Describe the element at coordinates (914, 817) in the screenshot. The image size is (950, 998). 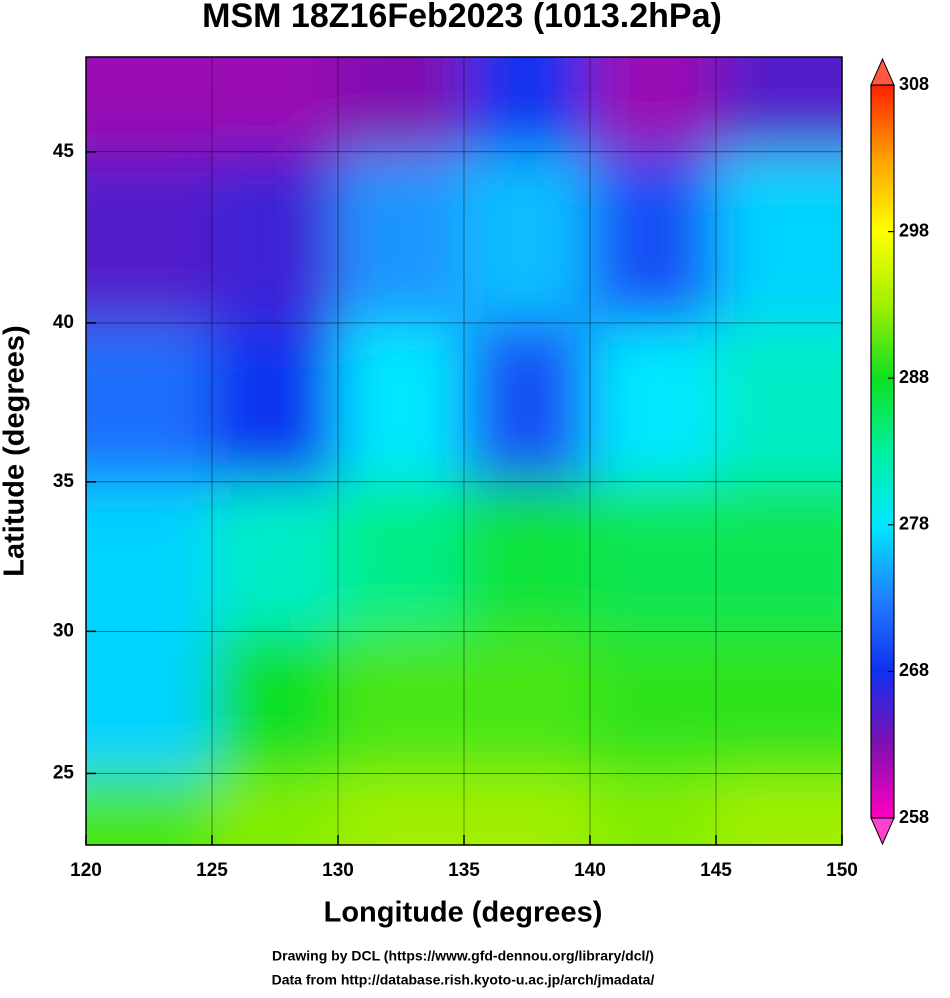
I see `colorbar-tick-label: 258` at that location.